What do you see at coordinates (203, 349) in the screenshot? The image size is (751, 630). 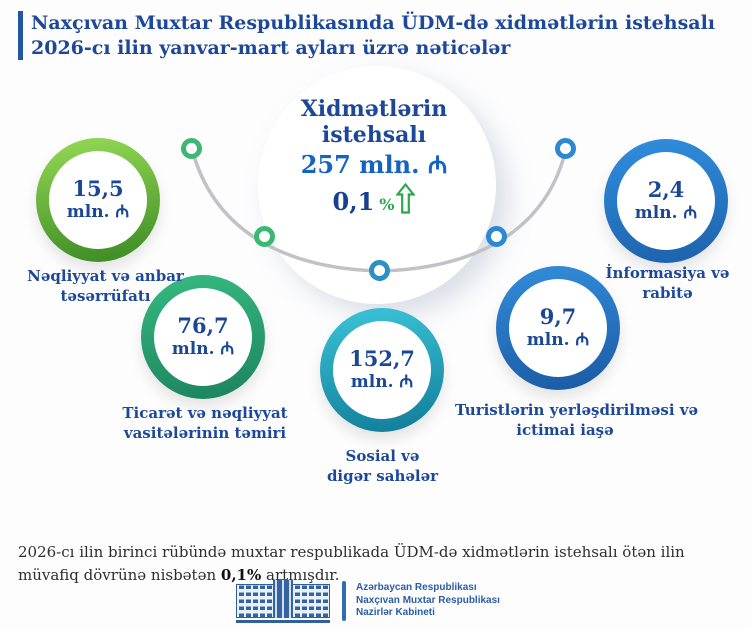 I see `circle-trade-unit: mln. ₼` at bounding box center [203, 349].